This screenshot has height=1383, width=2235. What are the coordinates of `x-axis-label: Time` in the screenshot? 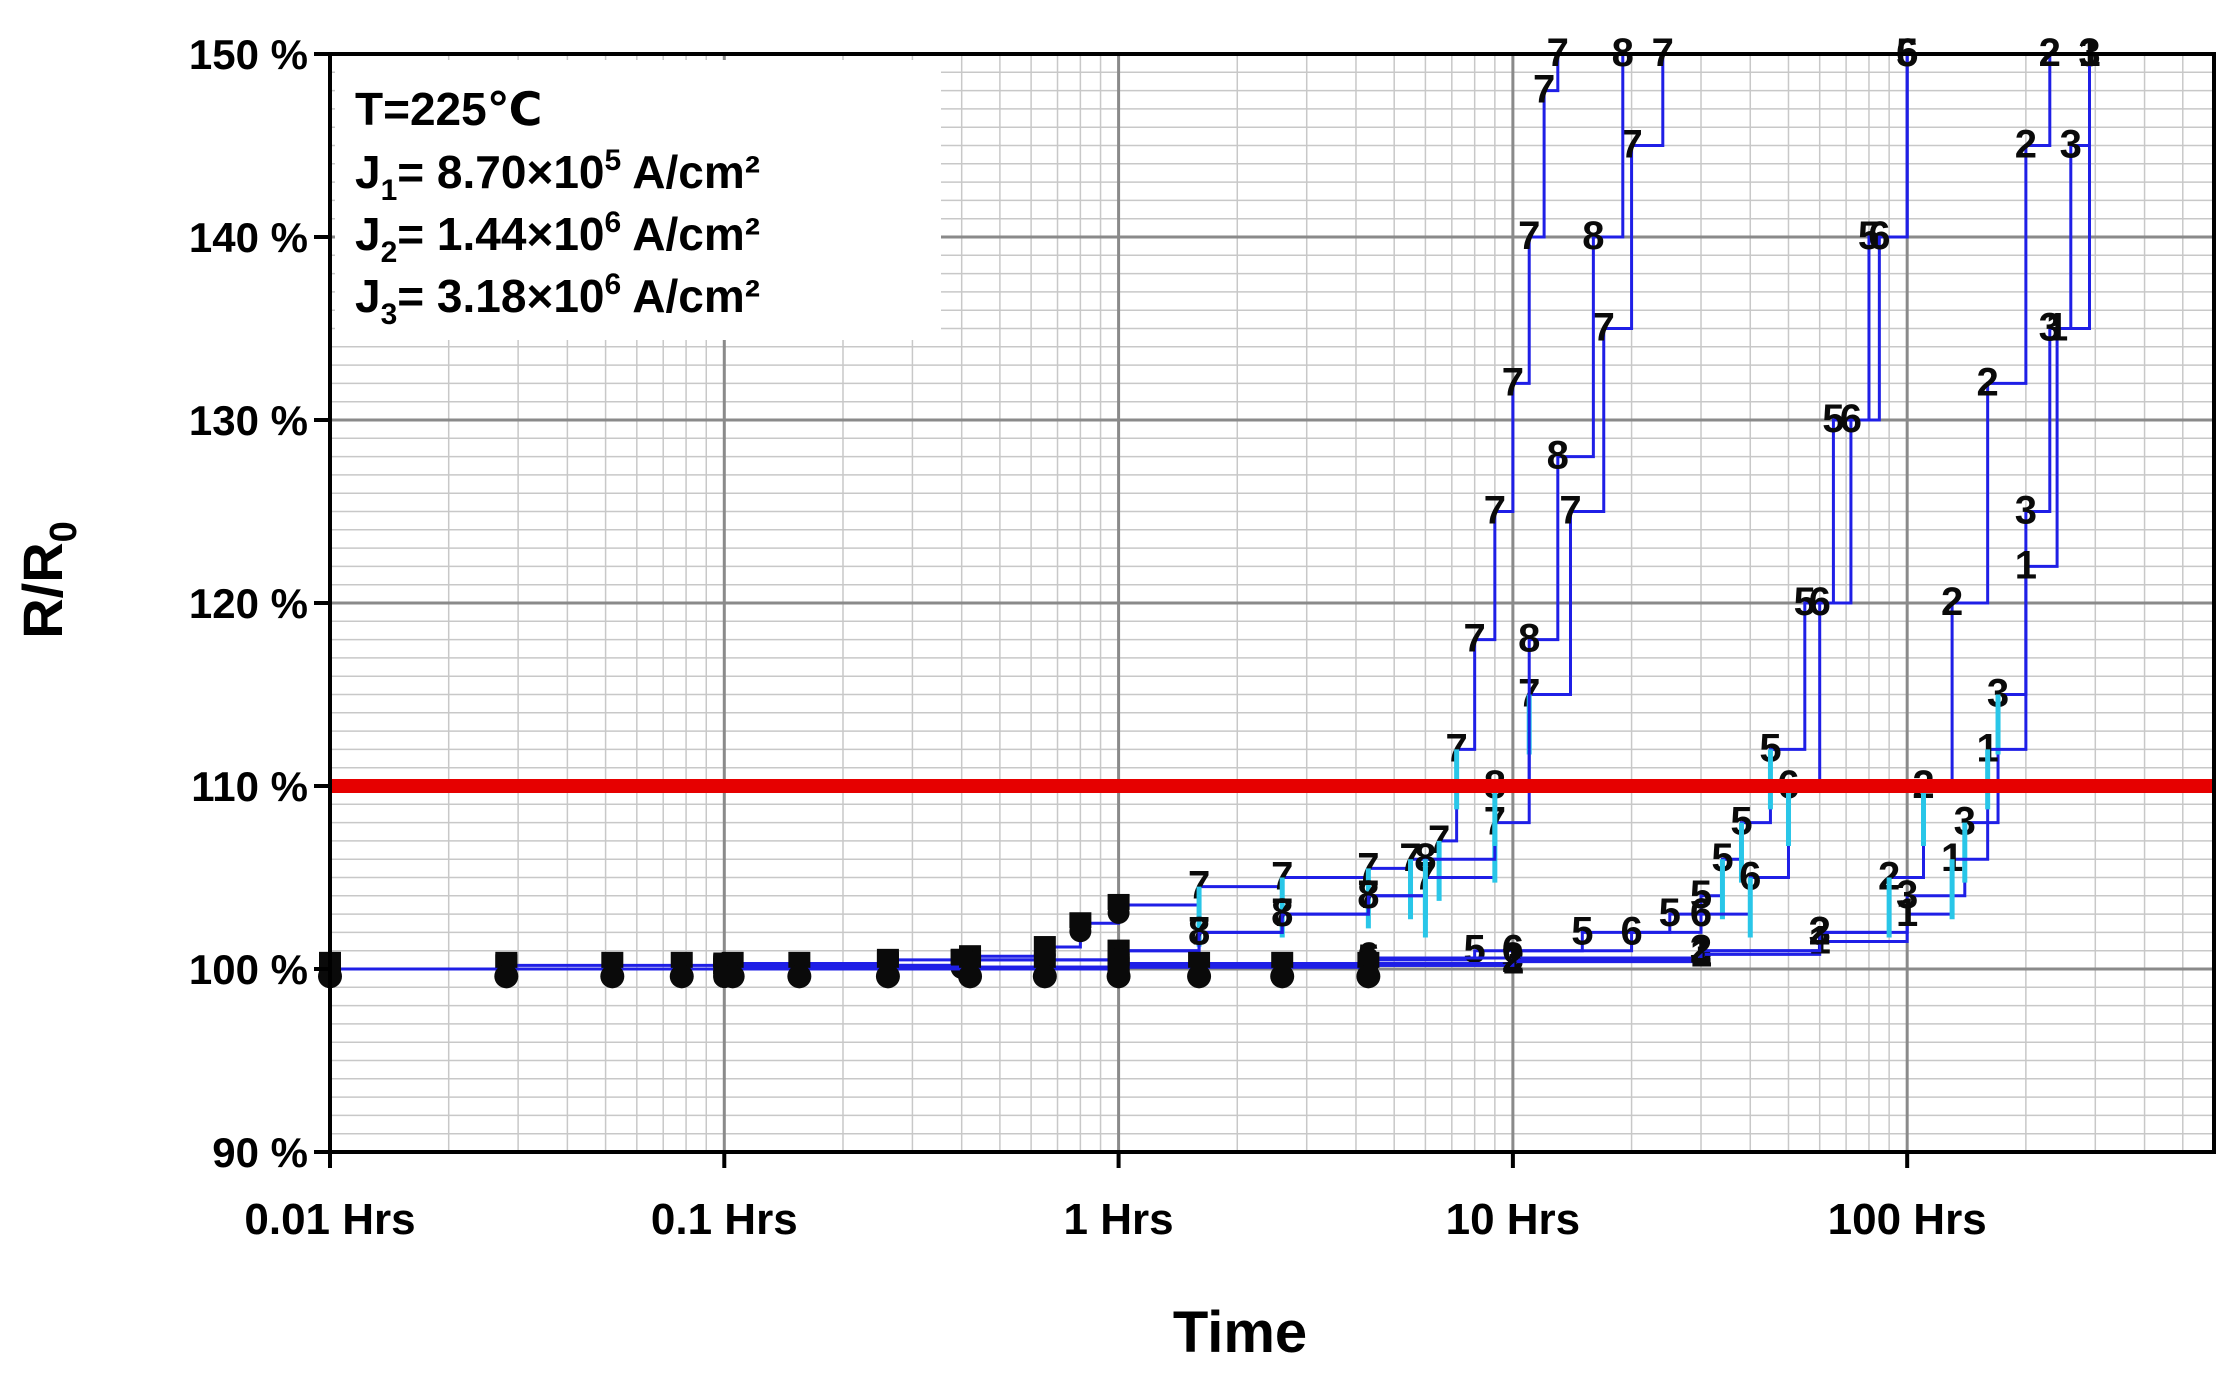 It's located at (1240, 1332).